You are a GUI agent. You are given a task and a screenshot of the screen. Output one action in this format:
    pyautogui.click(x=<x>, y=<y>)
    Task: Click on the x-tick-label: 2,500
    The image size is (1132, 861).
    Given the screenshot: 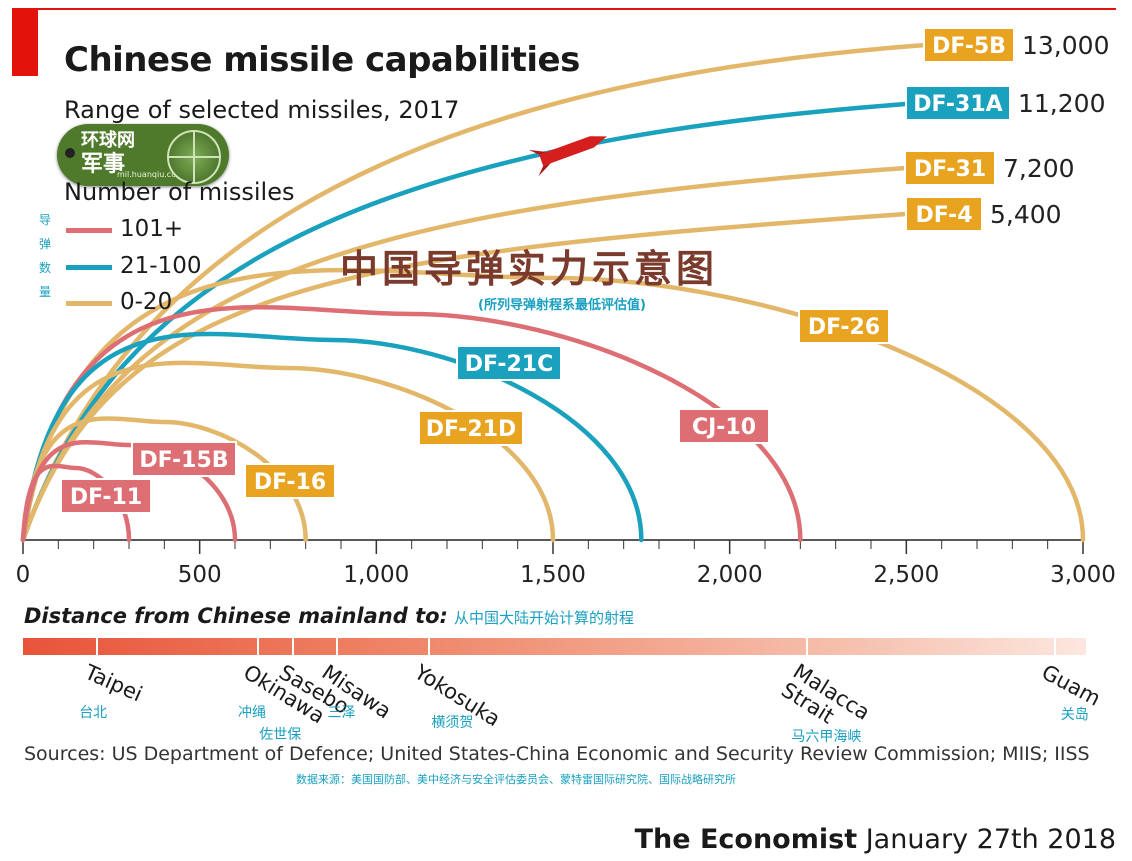 What is the action you would take?
    pyautogui.click(x=906, y=575)
    